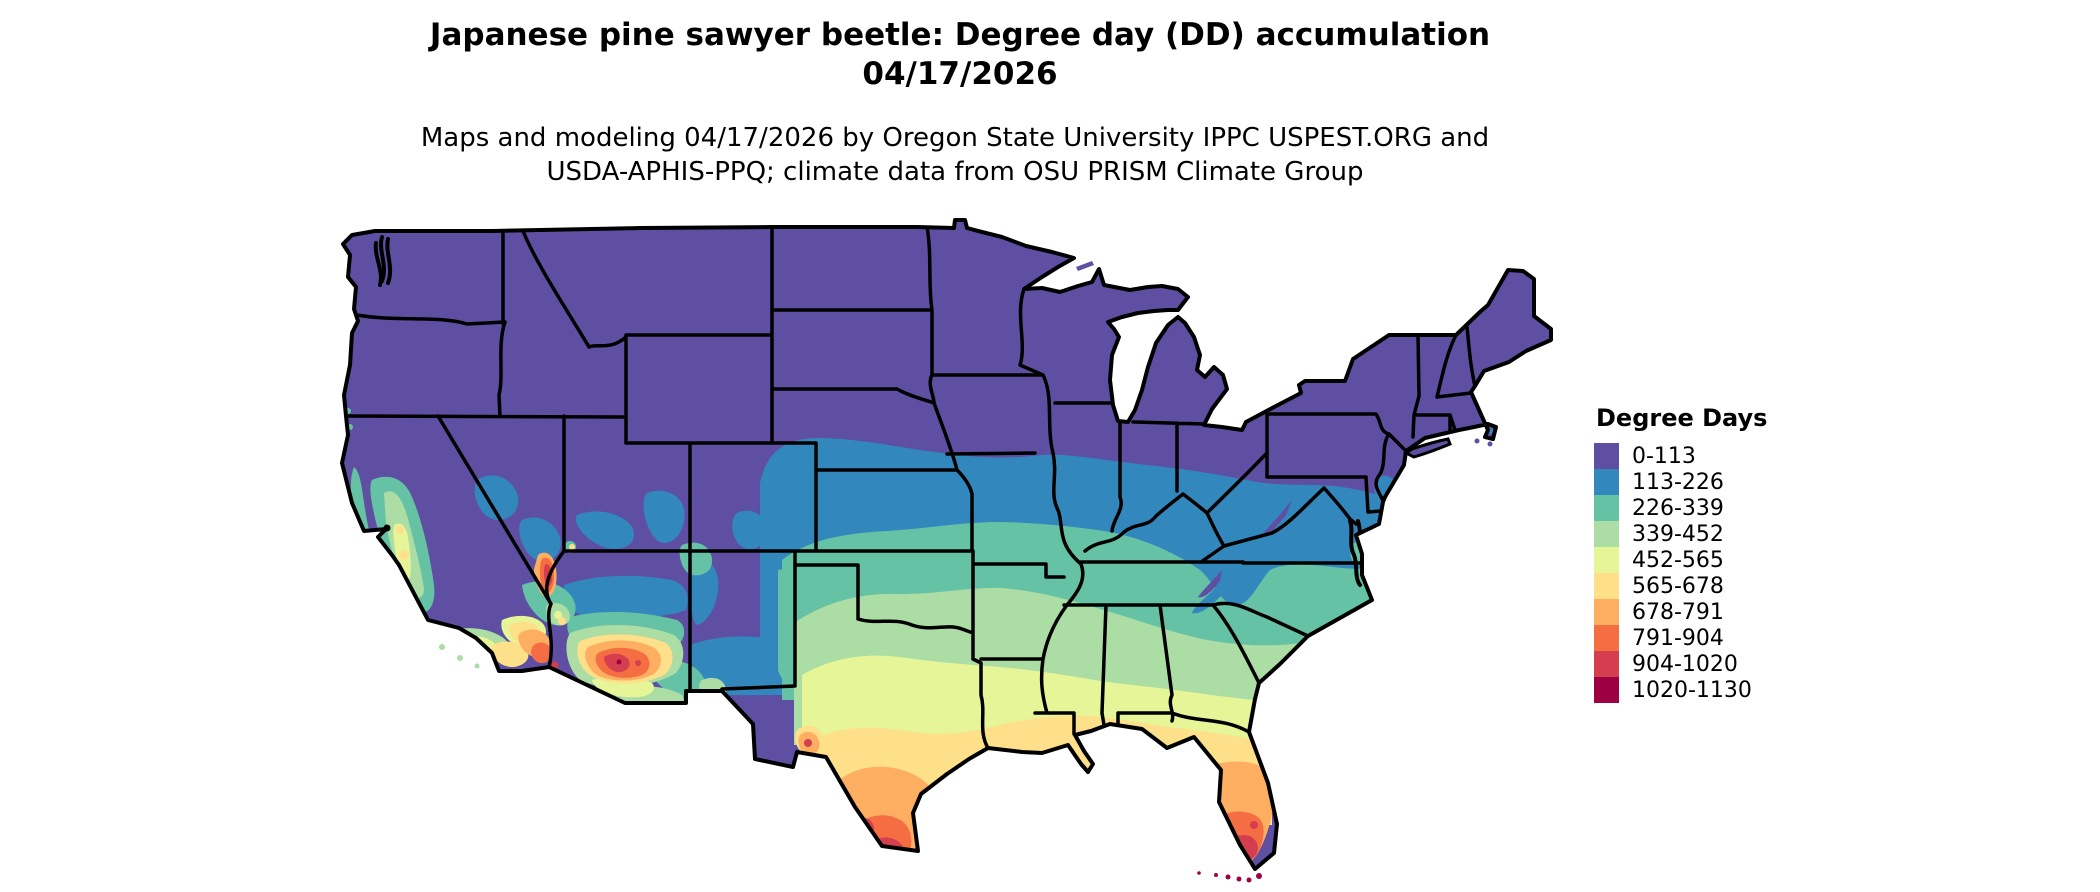  What do you see at coordinates (1085, 266) in the screenshot?
I see `isle-royale` at bounding box center [1085, 266].